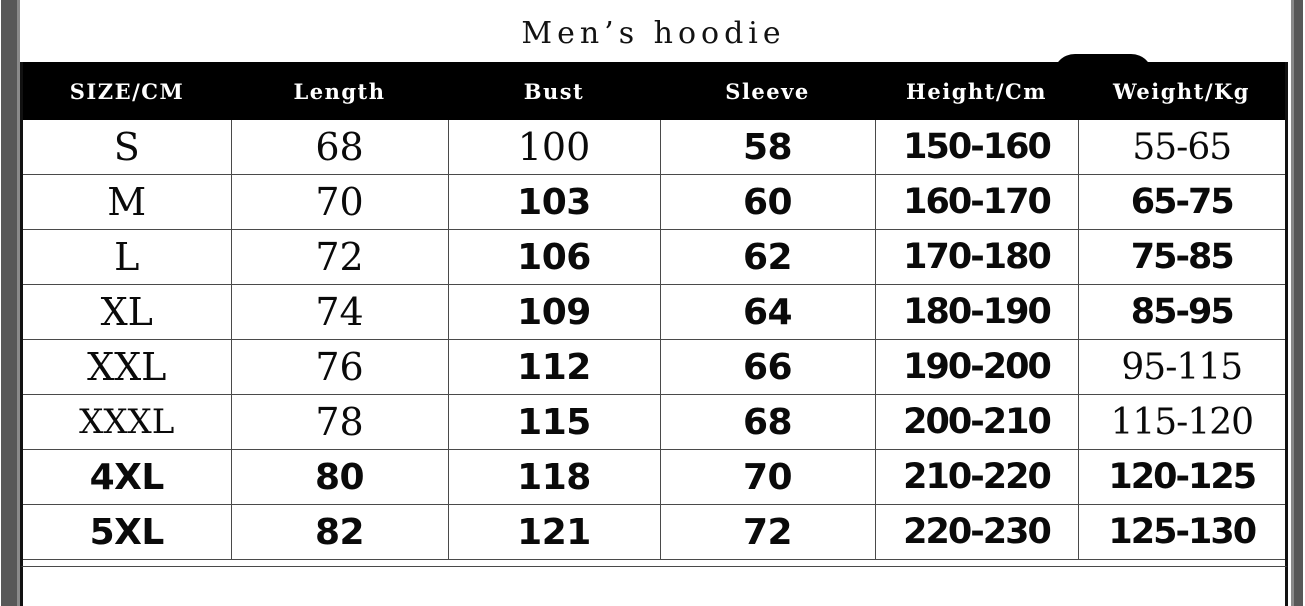 This screenshot has height=606, width=1305. What do you see at coordinates (1181, 422) in the screenshot?
I see `cell-weight: 115-120` at bounding box center [1181, 422].